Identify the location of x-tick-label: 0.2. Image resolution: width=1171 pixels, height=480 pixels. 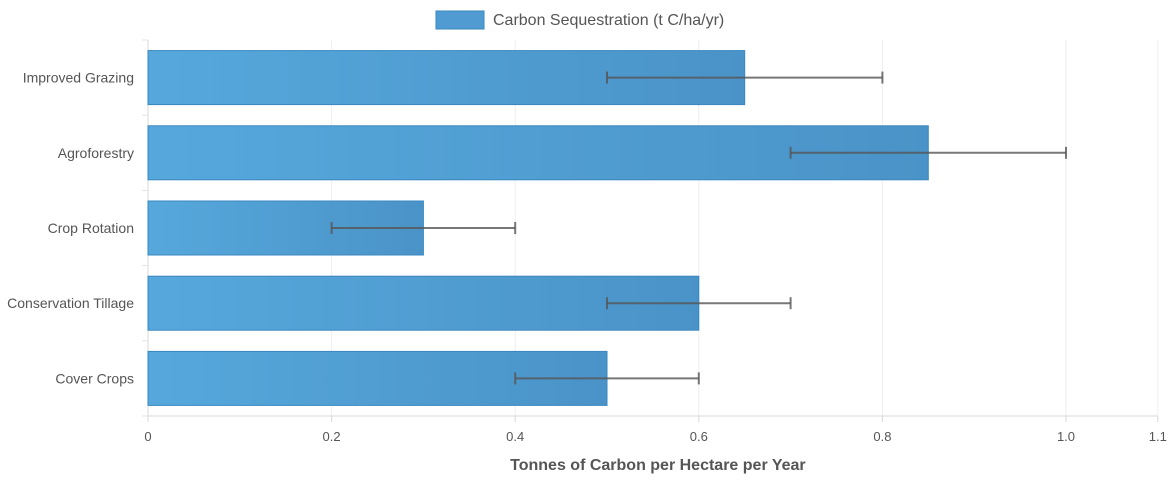
(332, 436).